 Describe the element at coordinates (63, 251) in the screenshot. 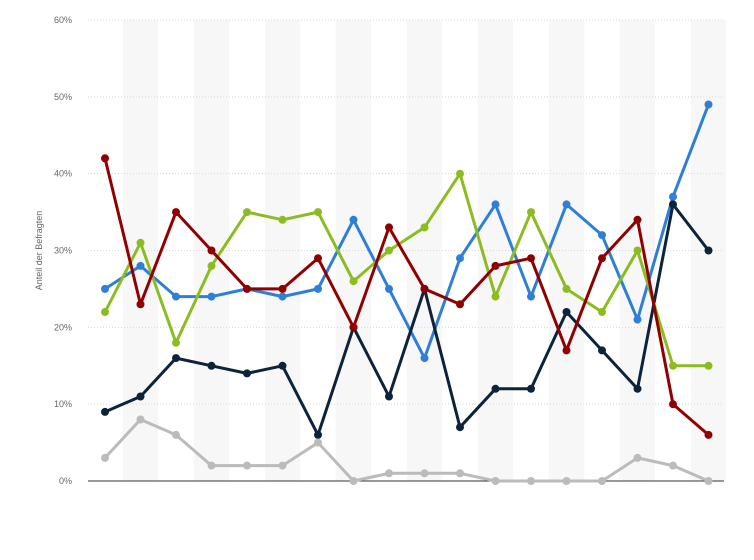

I see `y-tick-label: 30%` at that location.